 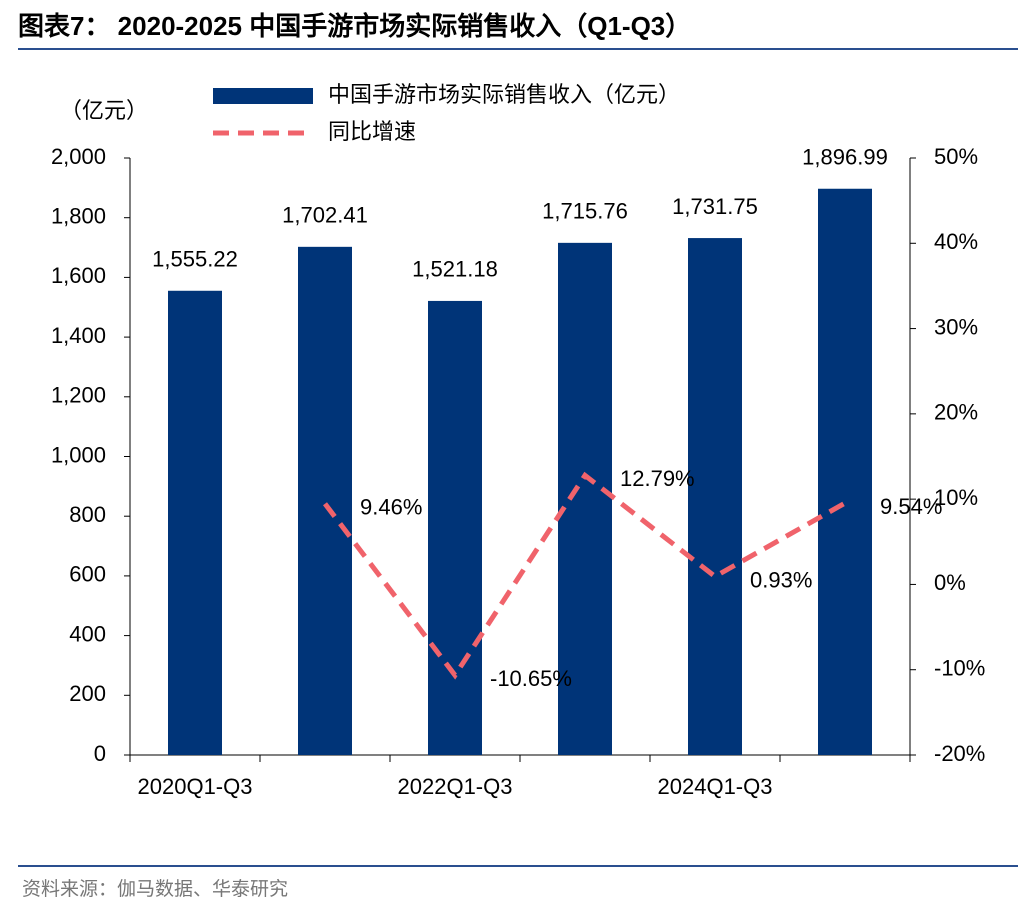 What do you see at coordinates (87, 633) in the screenshot?
I see `y-tick-label: 400` at bounding box center [87, 633].